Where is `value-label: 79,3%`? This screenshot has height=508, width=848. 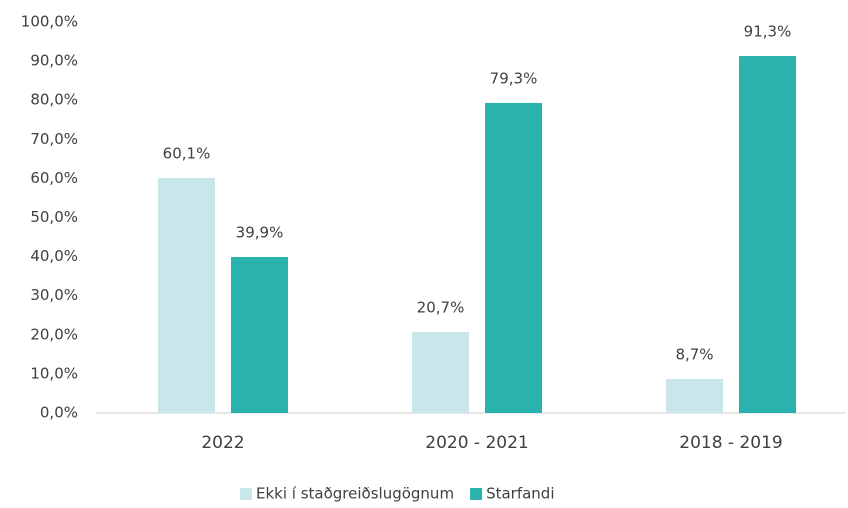
value-label: 79,3% is located at coordinates (514, 78).